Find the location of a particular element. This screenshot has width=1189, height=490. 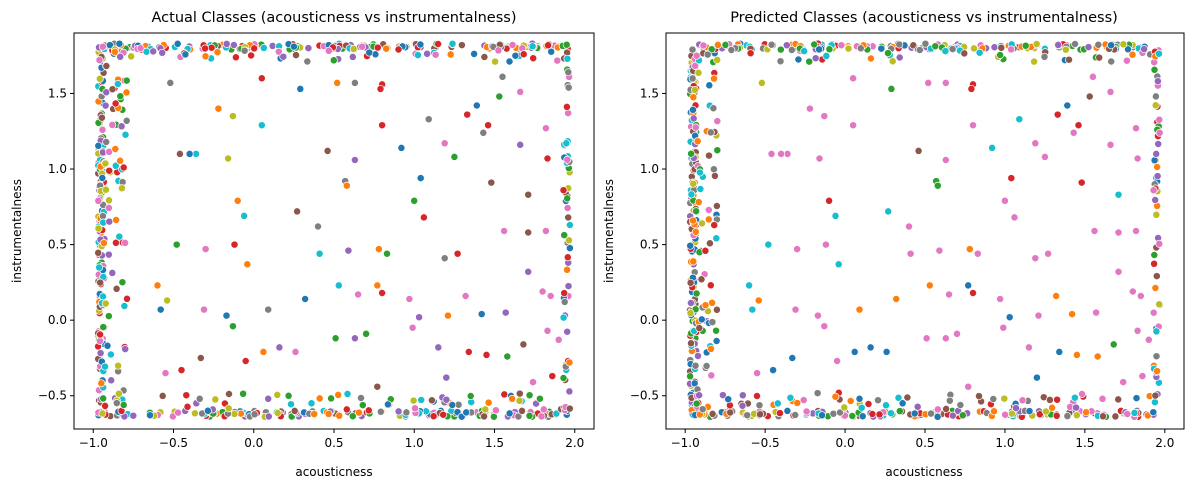

x-tick-label: 1.0 is located at coordinates (414, 443).